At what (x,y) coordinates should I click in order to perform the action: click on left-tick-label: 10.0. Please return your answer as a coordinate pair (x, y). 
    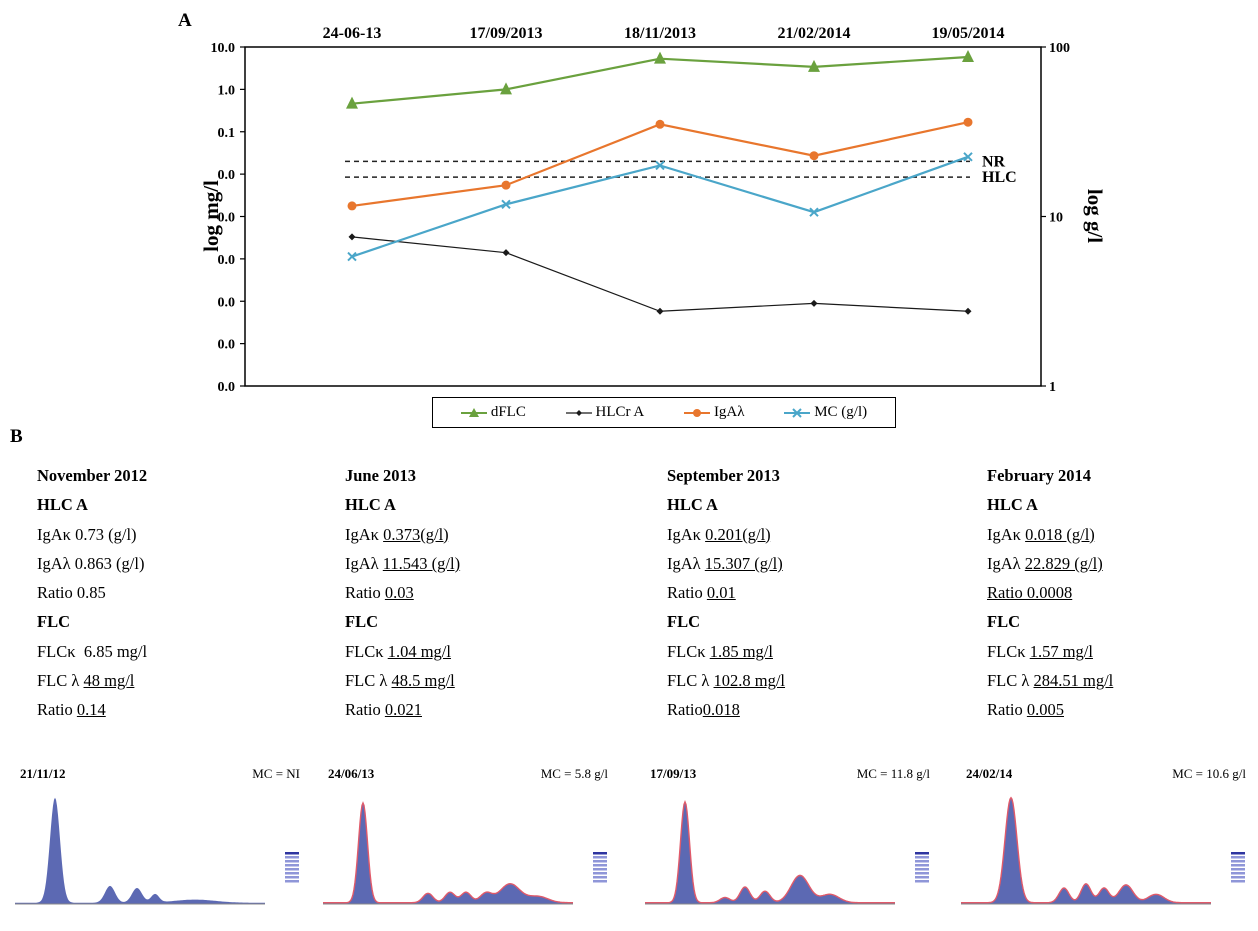
    Looking at the image, I should click on (223, 48).